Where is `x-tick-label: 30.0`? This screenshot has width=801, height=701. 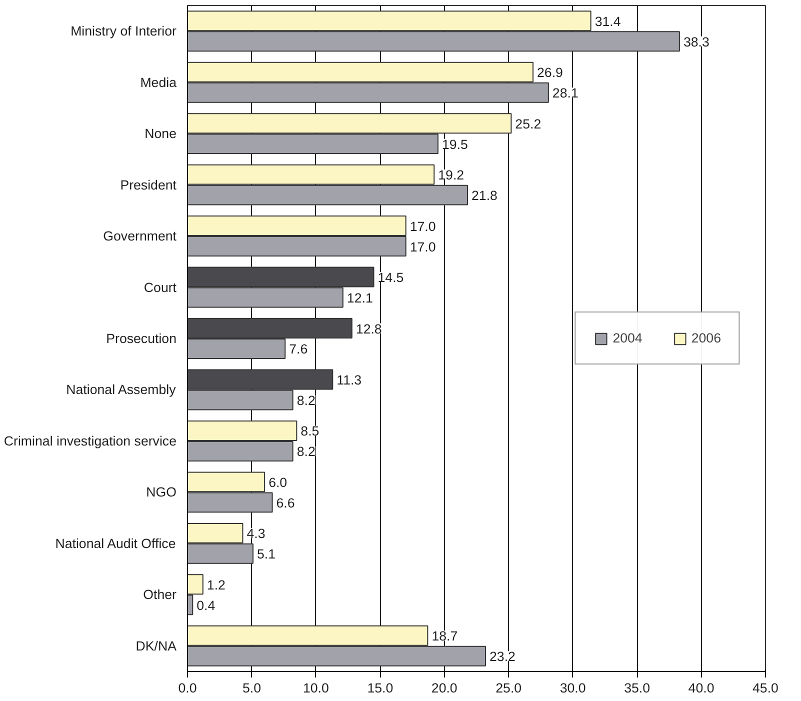 x-tick-label: 30.0 is located at coordinates (573, 688).